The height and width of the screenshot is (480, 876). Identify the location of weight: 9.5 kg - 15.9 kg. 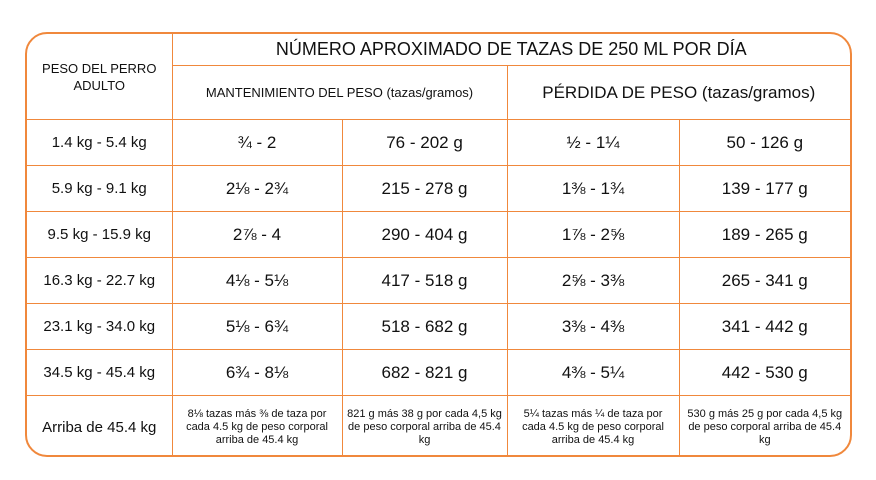
(100, 234).